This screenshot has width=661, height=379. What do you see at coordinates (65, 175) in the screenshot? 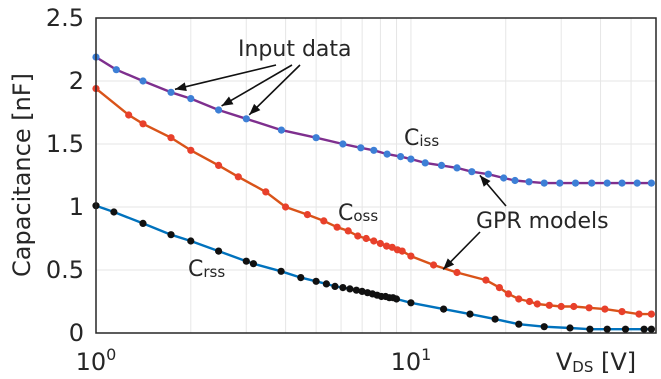
I see `y-tick-labels: 0 0.5 1 1.5 2 2.5` at bounding box center [65, 175].